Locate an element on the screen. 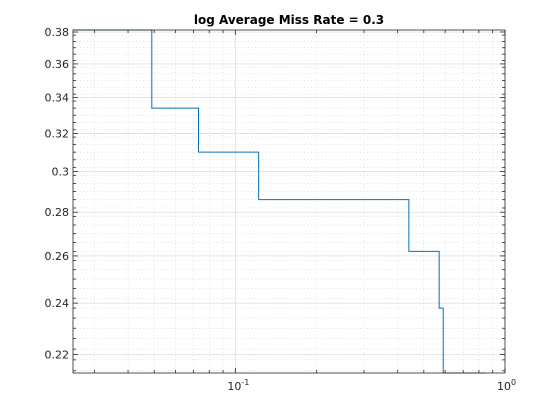 The width and height of the screenshot is (560, 420). chart-title: log Average Miss Rate = 0.3 is located at coordinates (289, 20).